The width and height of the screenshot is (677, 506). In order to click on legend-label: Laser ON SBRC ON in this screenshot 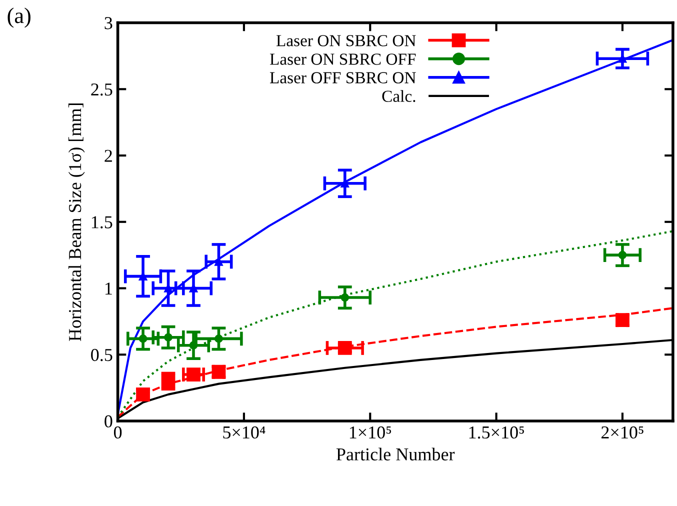, I will do `click(346, 40)`.